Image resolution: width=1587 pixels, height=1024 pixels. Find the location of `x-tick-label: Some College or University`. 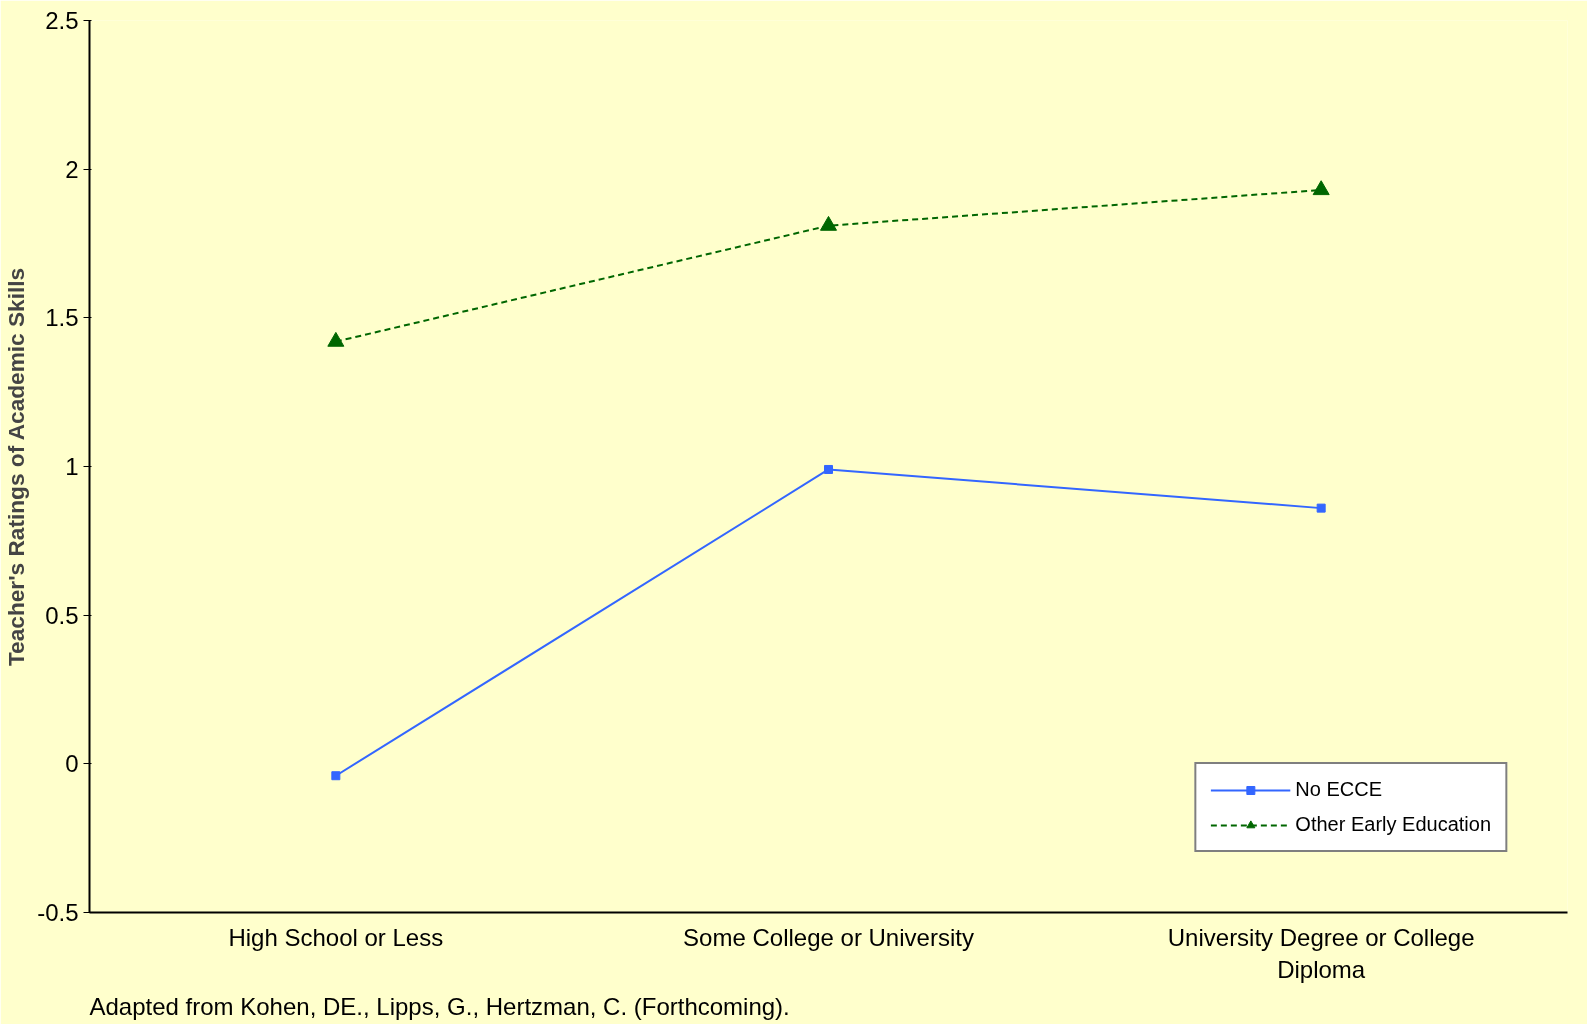

x-tick-label: Some College or University is located at coordinates (828, 937).